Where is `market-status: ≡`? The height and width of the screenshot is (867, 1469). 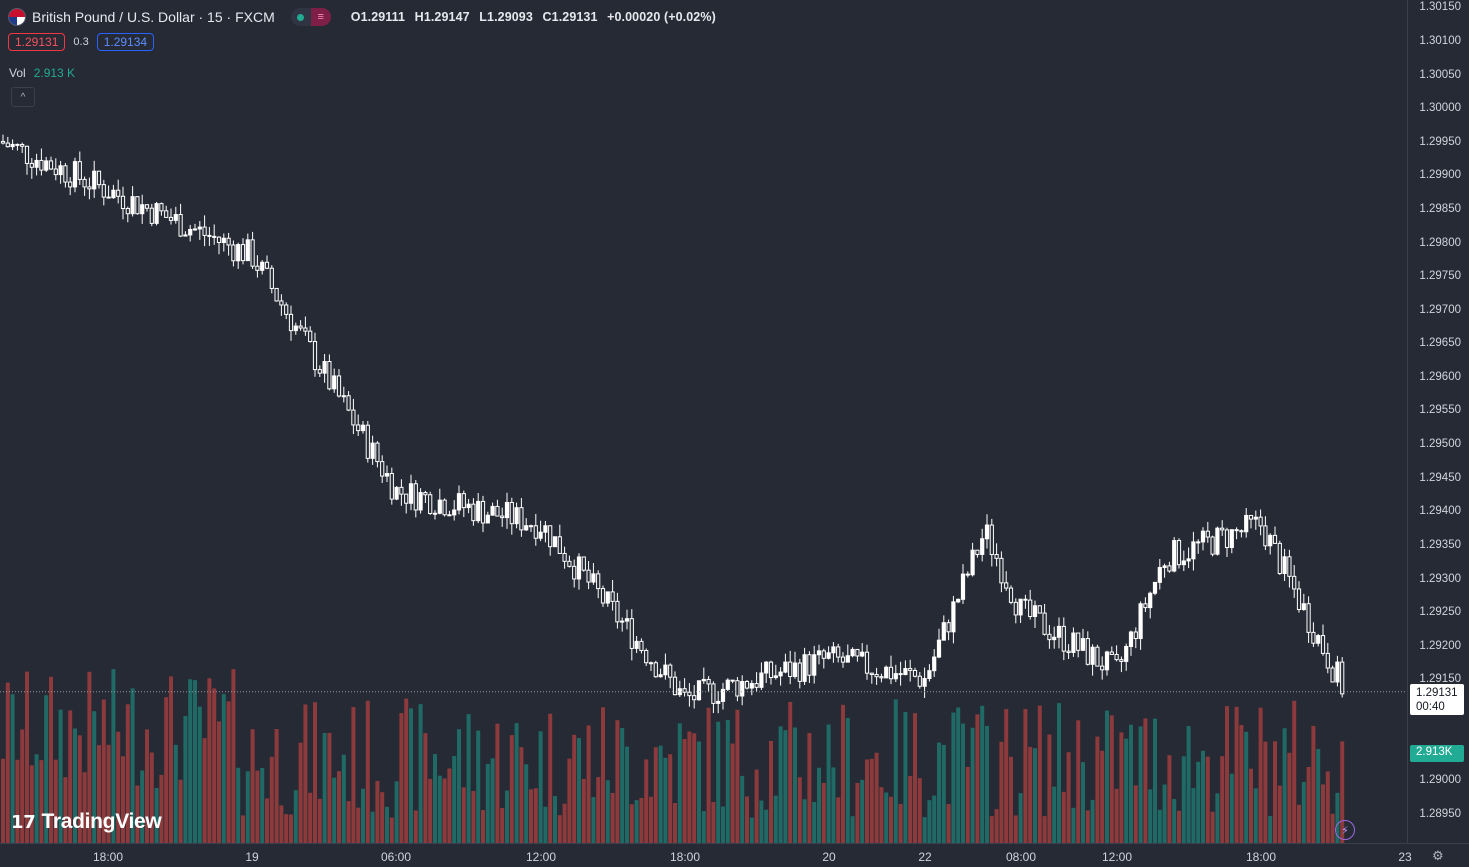 market-status: ≡ is located at coordinates (310, 17).